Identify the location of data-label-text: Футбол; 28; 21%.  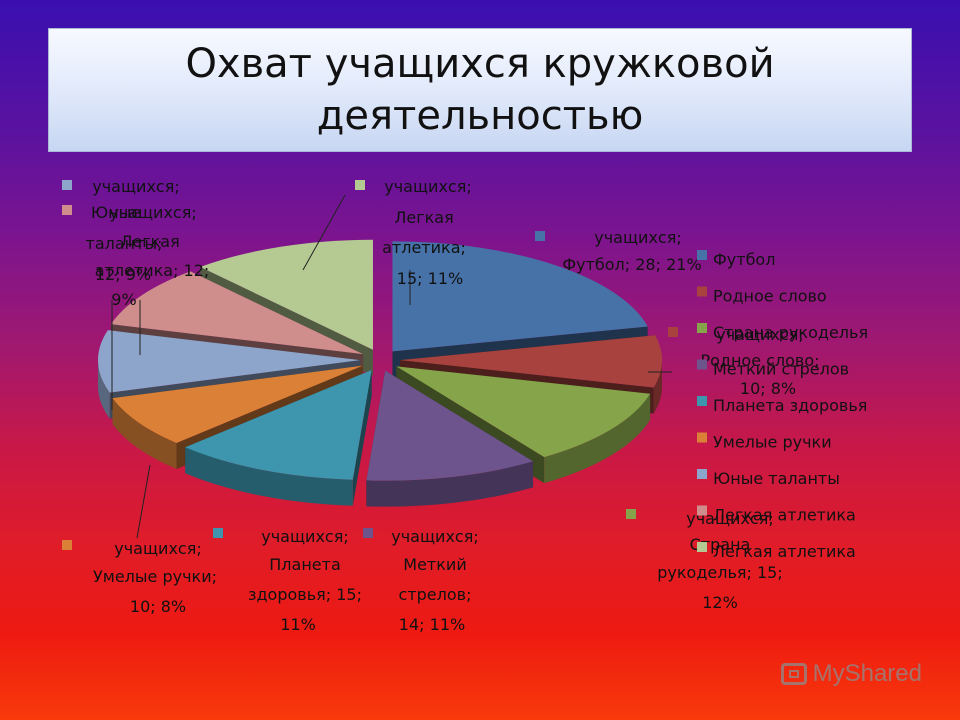
(631, 264).